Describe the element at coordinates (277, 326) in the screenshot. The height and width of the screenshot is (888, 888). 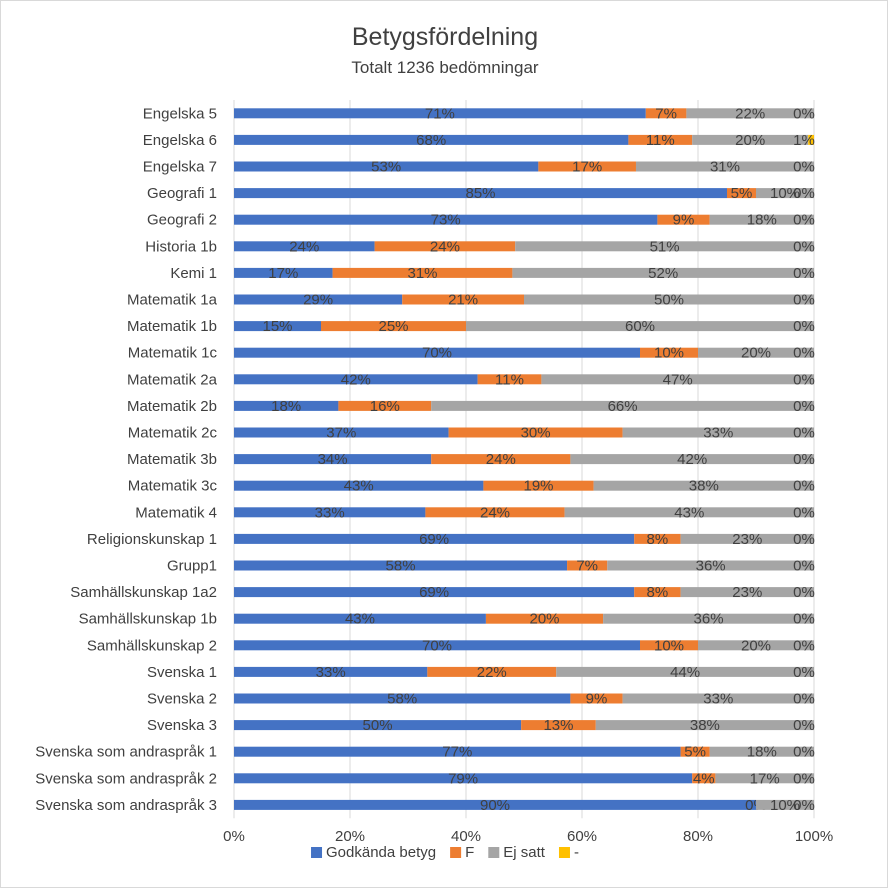
I see `data-label: 15%` at that location.